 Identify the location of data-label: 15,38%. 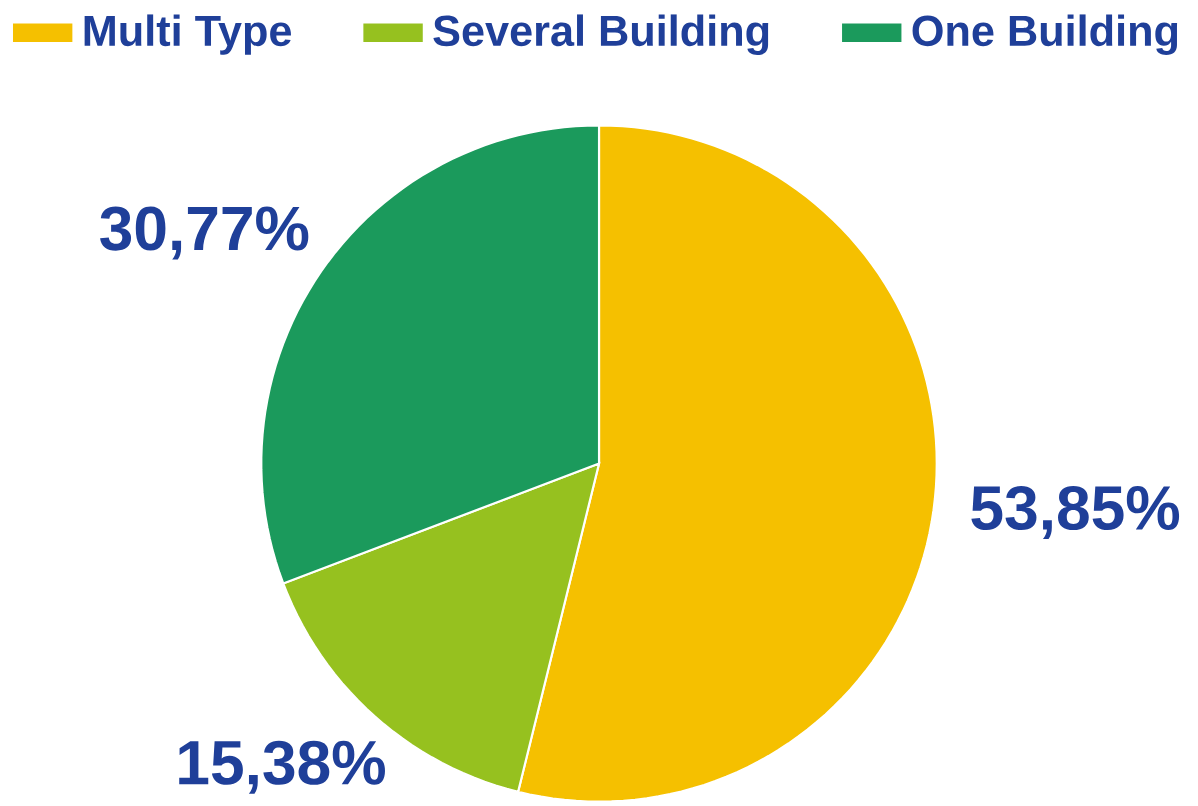
(282, 767).